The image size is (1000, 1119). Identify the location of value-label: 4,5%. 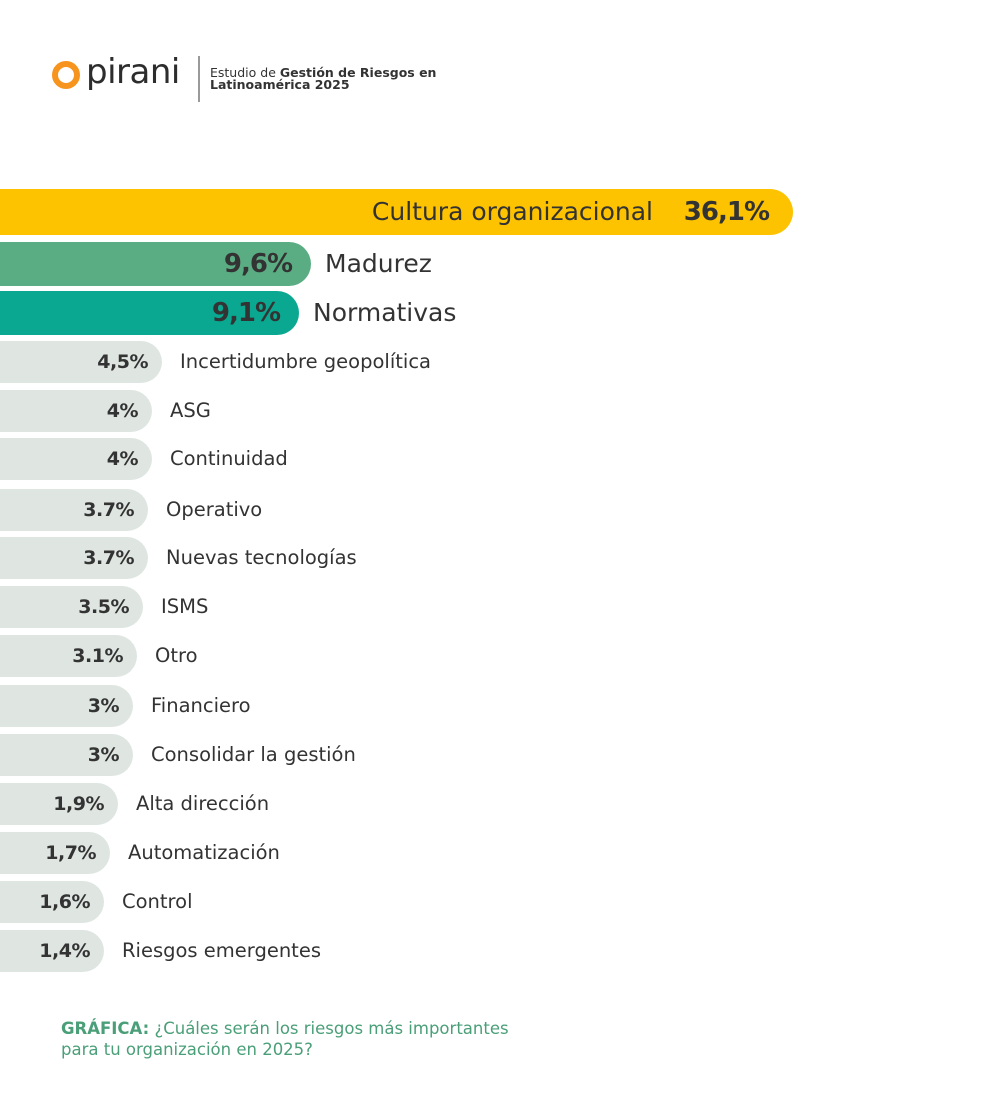
(122, 361).